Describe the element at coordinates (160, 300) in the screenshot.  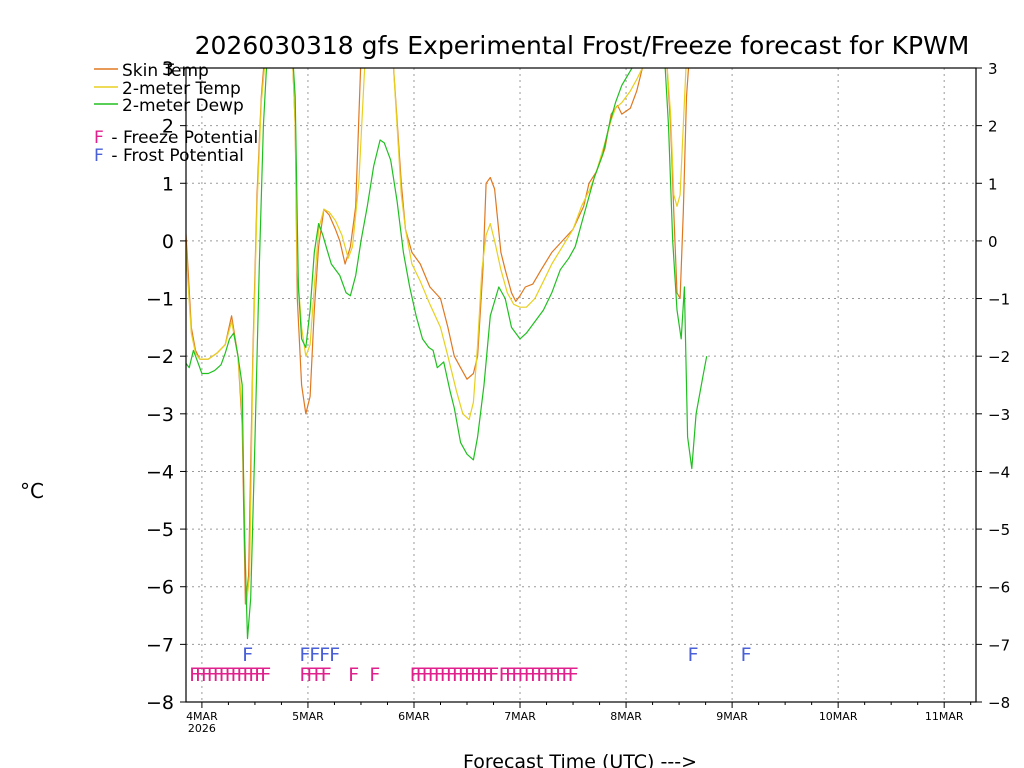
I see `y-tick-label-left: −1` at that location.